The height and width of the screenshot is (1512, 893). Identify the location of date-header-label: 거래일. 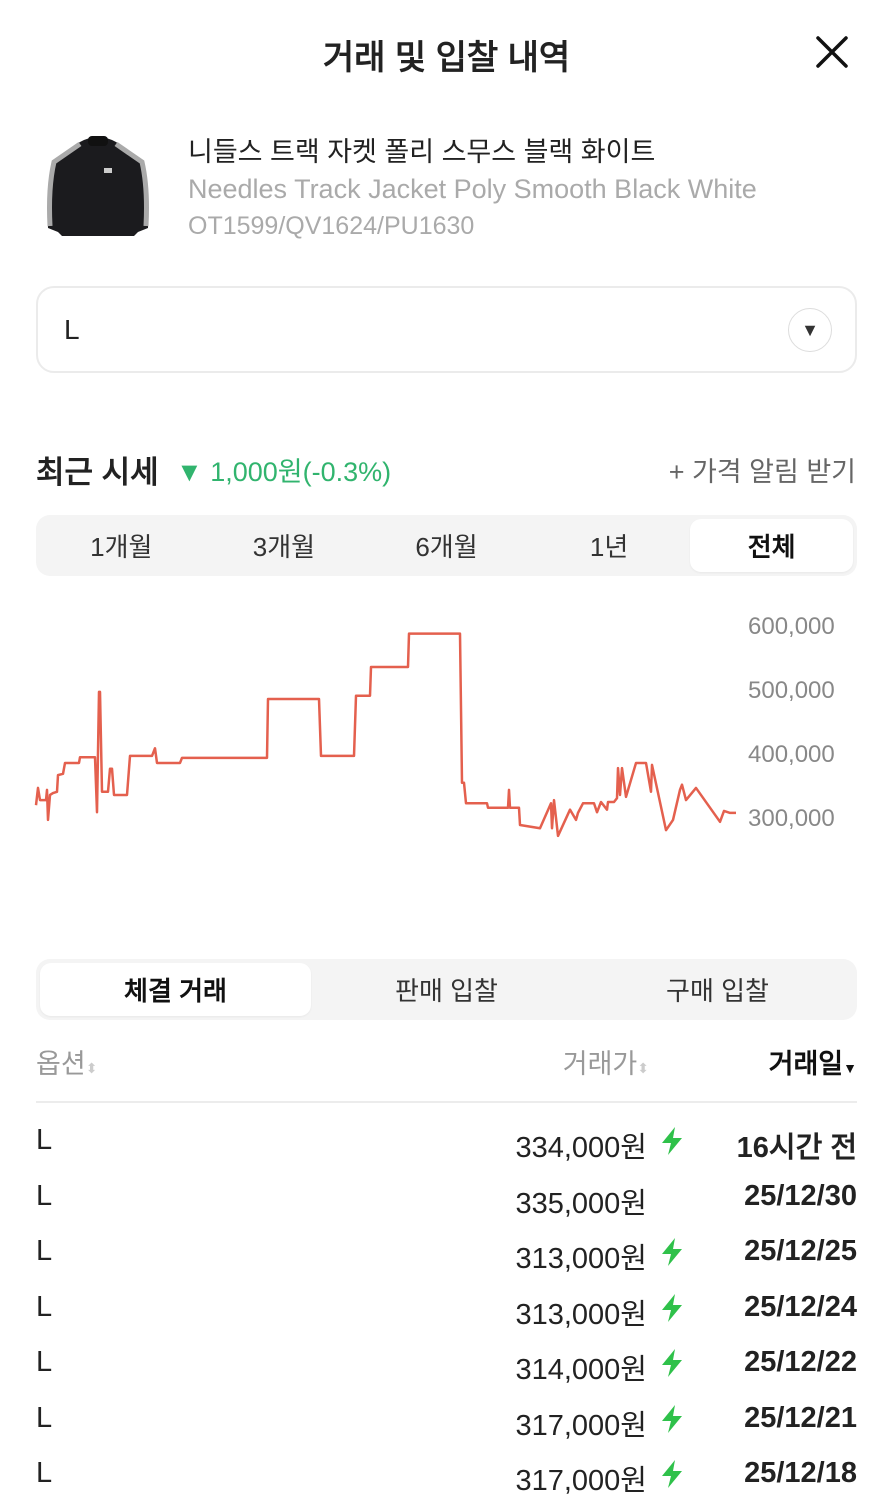
(806, 1064).